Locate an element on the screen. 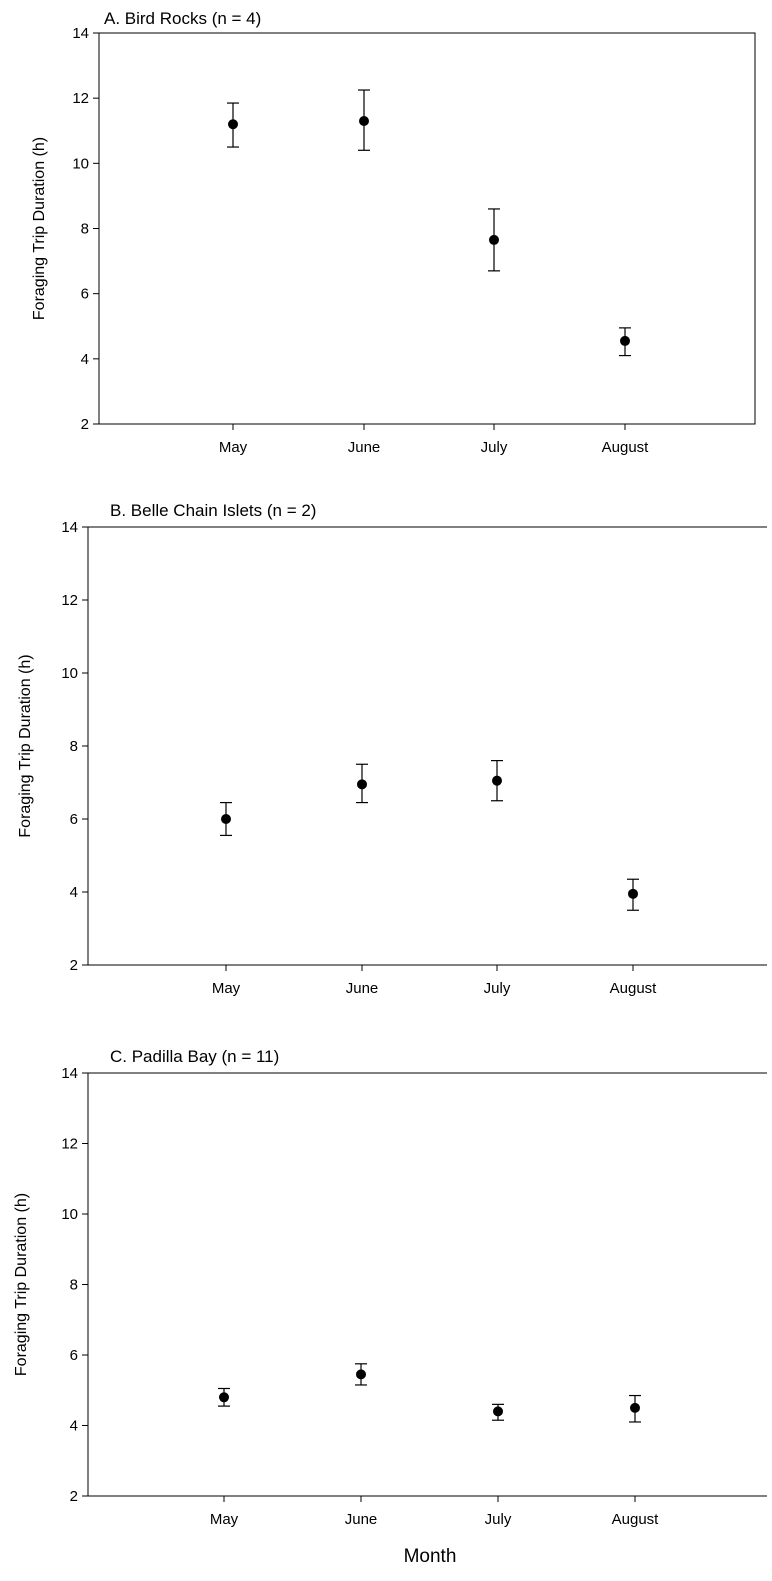 The image size is (772, 1581). panel-title: A. Bird Rocks (n = 4) is located at coordinates (182, 18).